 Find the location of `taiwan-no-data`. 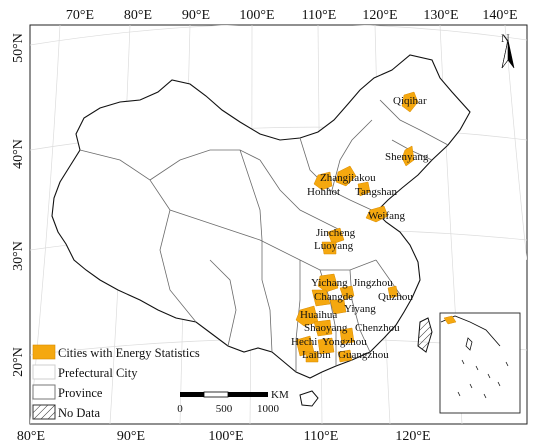

taiwan-no-data is located at coordinates (425, 335).